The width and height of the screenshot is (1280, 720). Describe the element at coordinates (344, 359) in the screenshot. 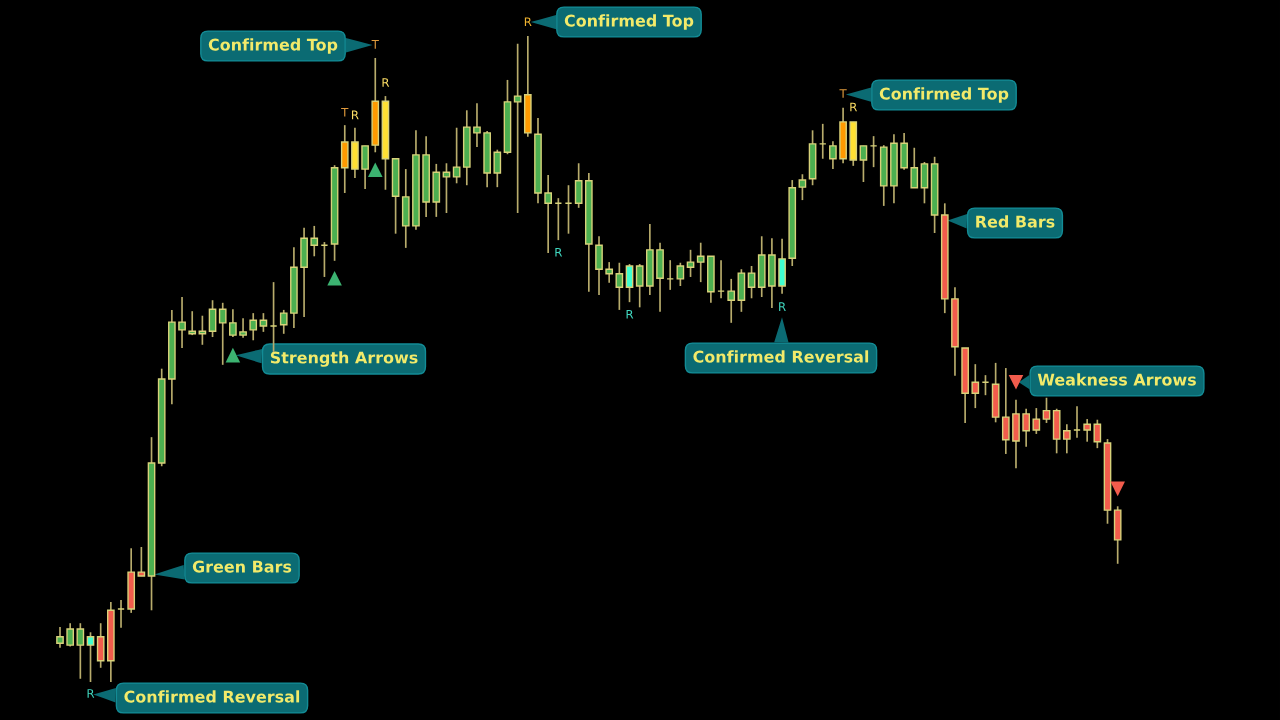

I see `annotation: Strength Arrows` at that location.